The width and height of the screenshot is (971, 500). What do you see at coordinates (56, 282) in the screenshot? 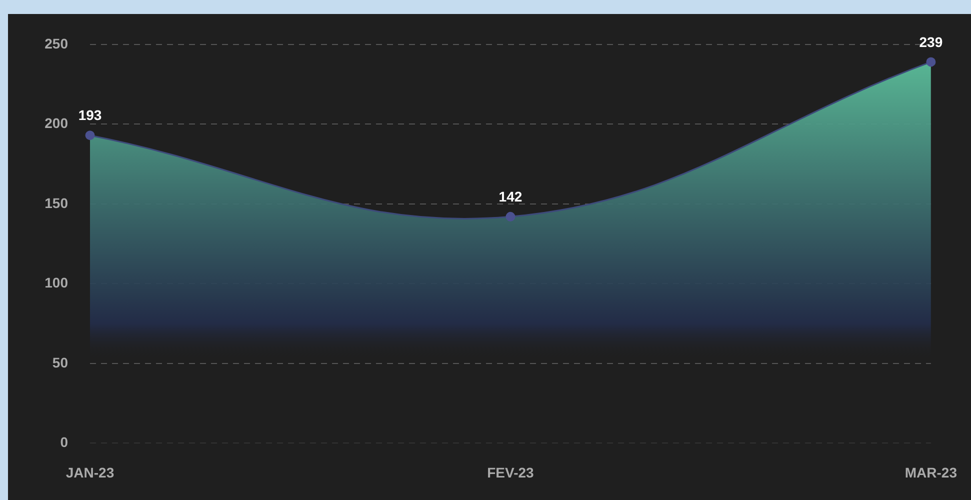
I see `y-tick-label: 100` at bounding box center [56, 282].